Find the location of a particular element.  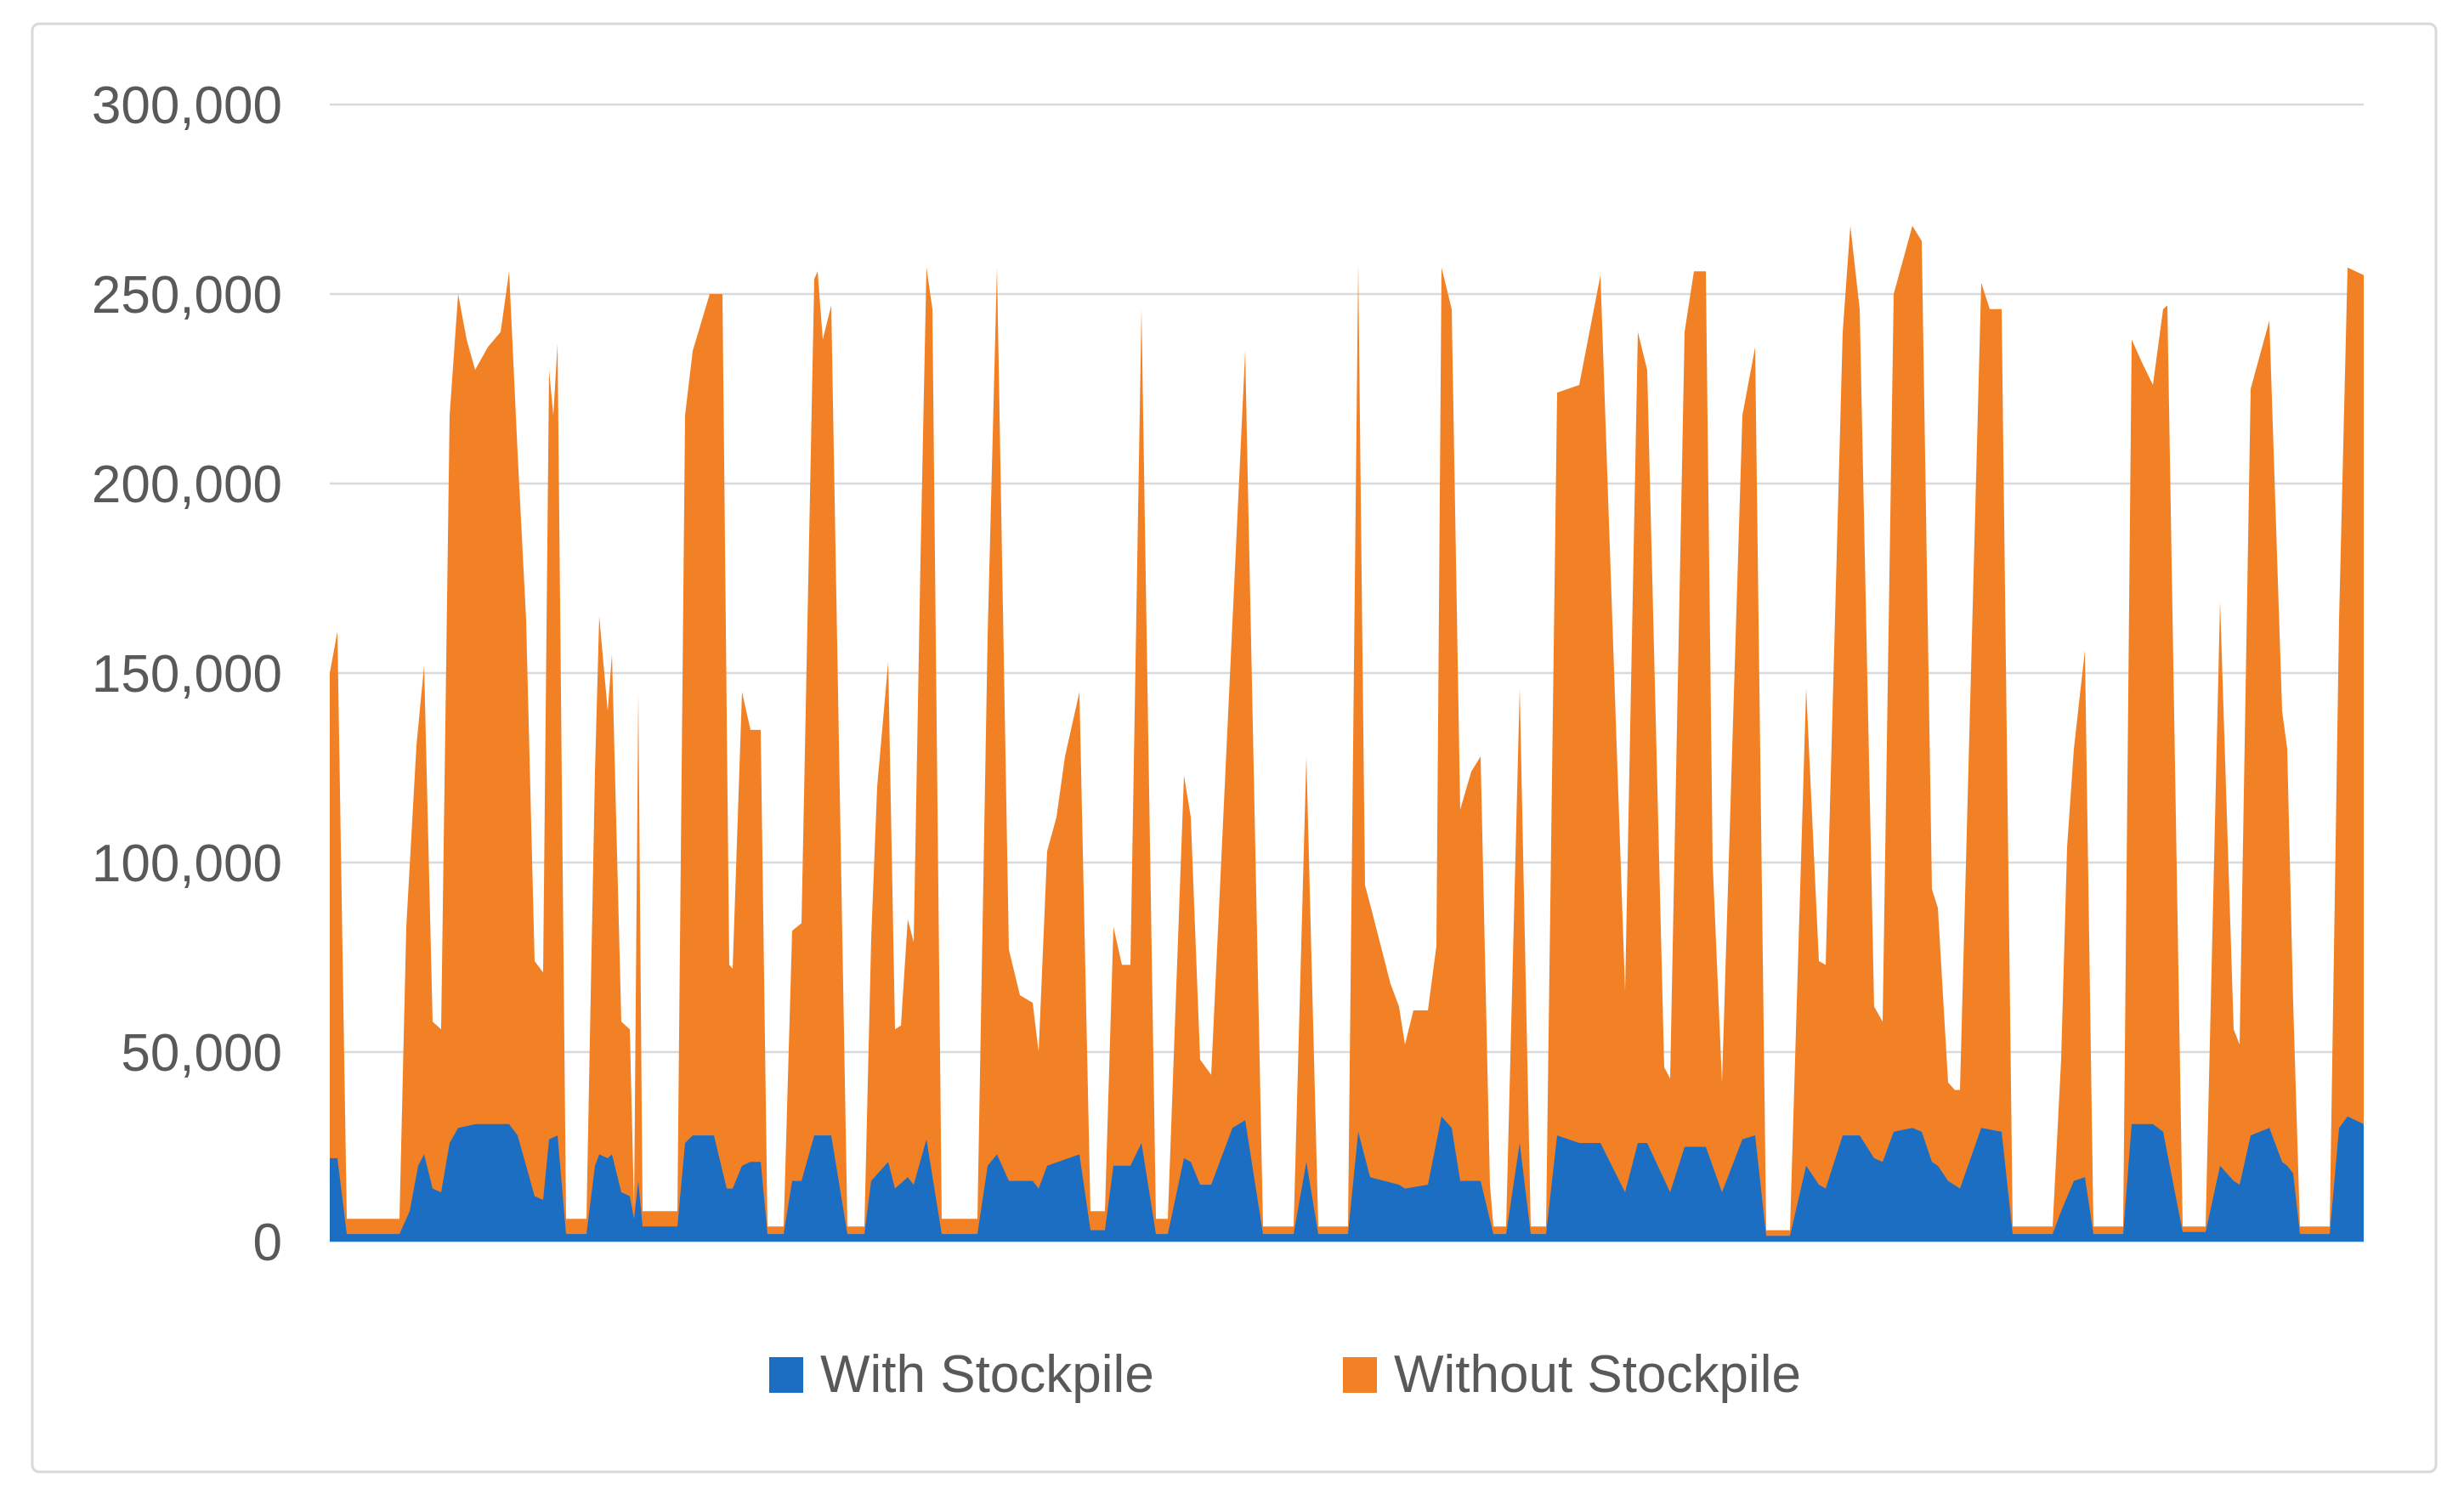

legend: With Stockpile Without Stockpile is located at coordinates (1285, 1374).